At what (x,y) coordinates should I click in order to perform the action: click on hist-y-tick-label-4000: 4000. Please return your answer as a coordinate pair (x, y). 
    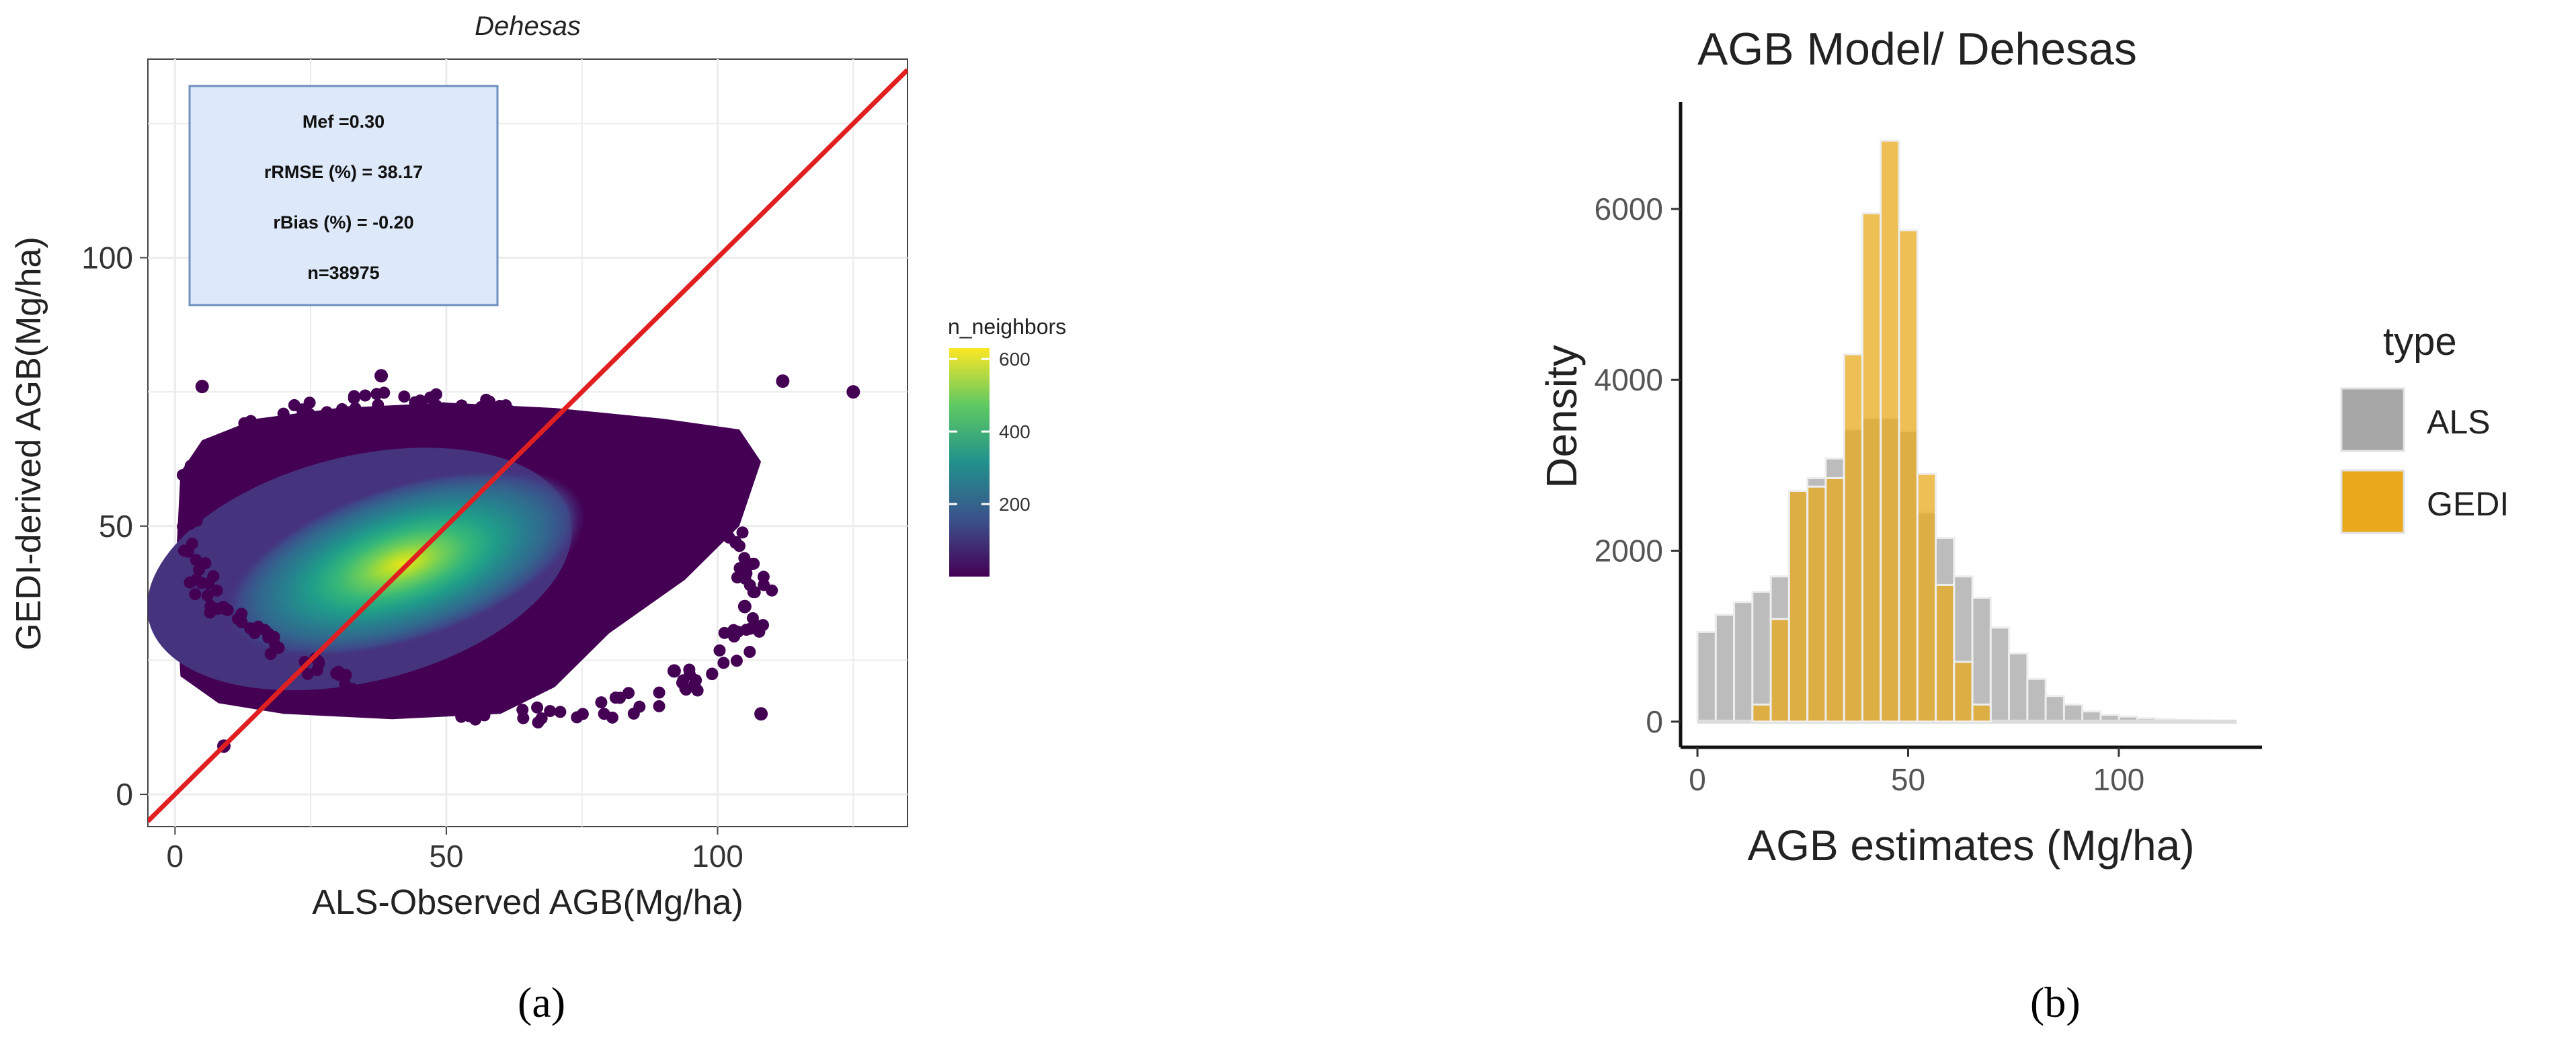
    Looking at the image, I should click on (1629, 379).